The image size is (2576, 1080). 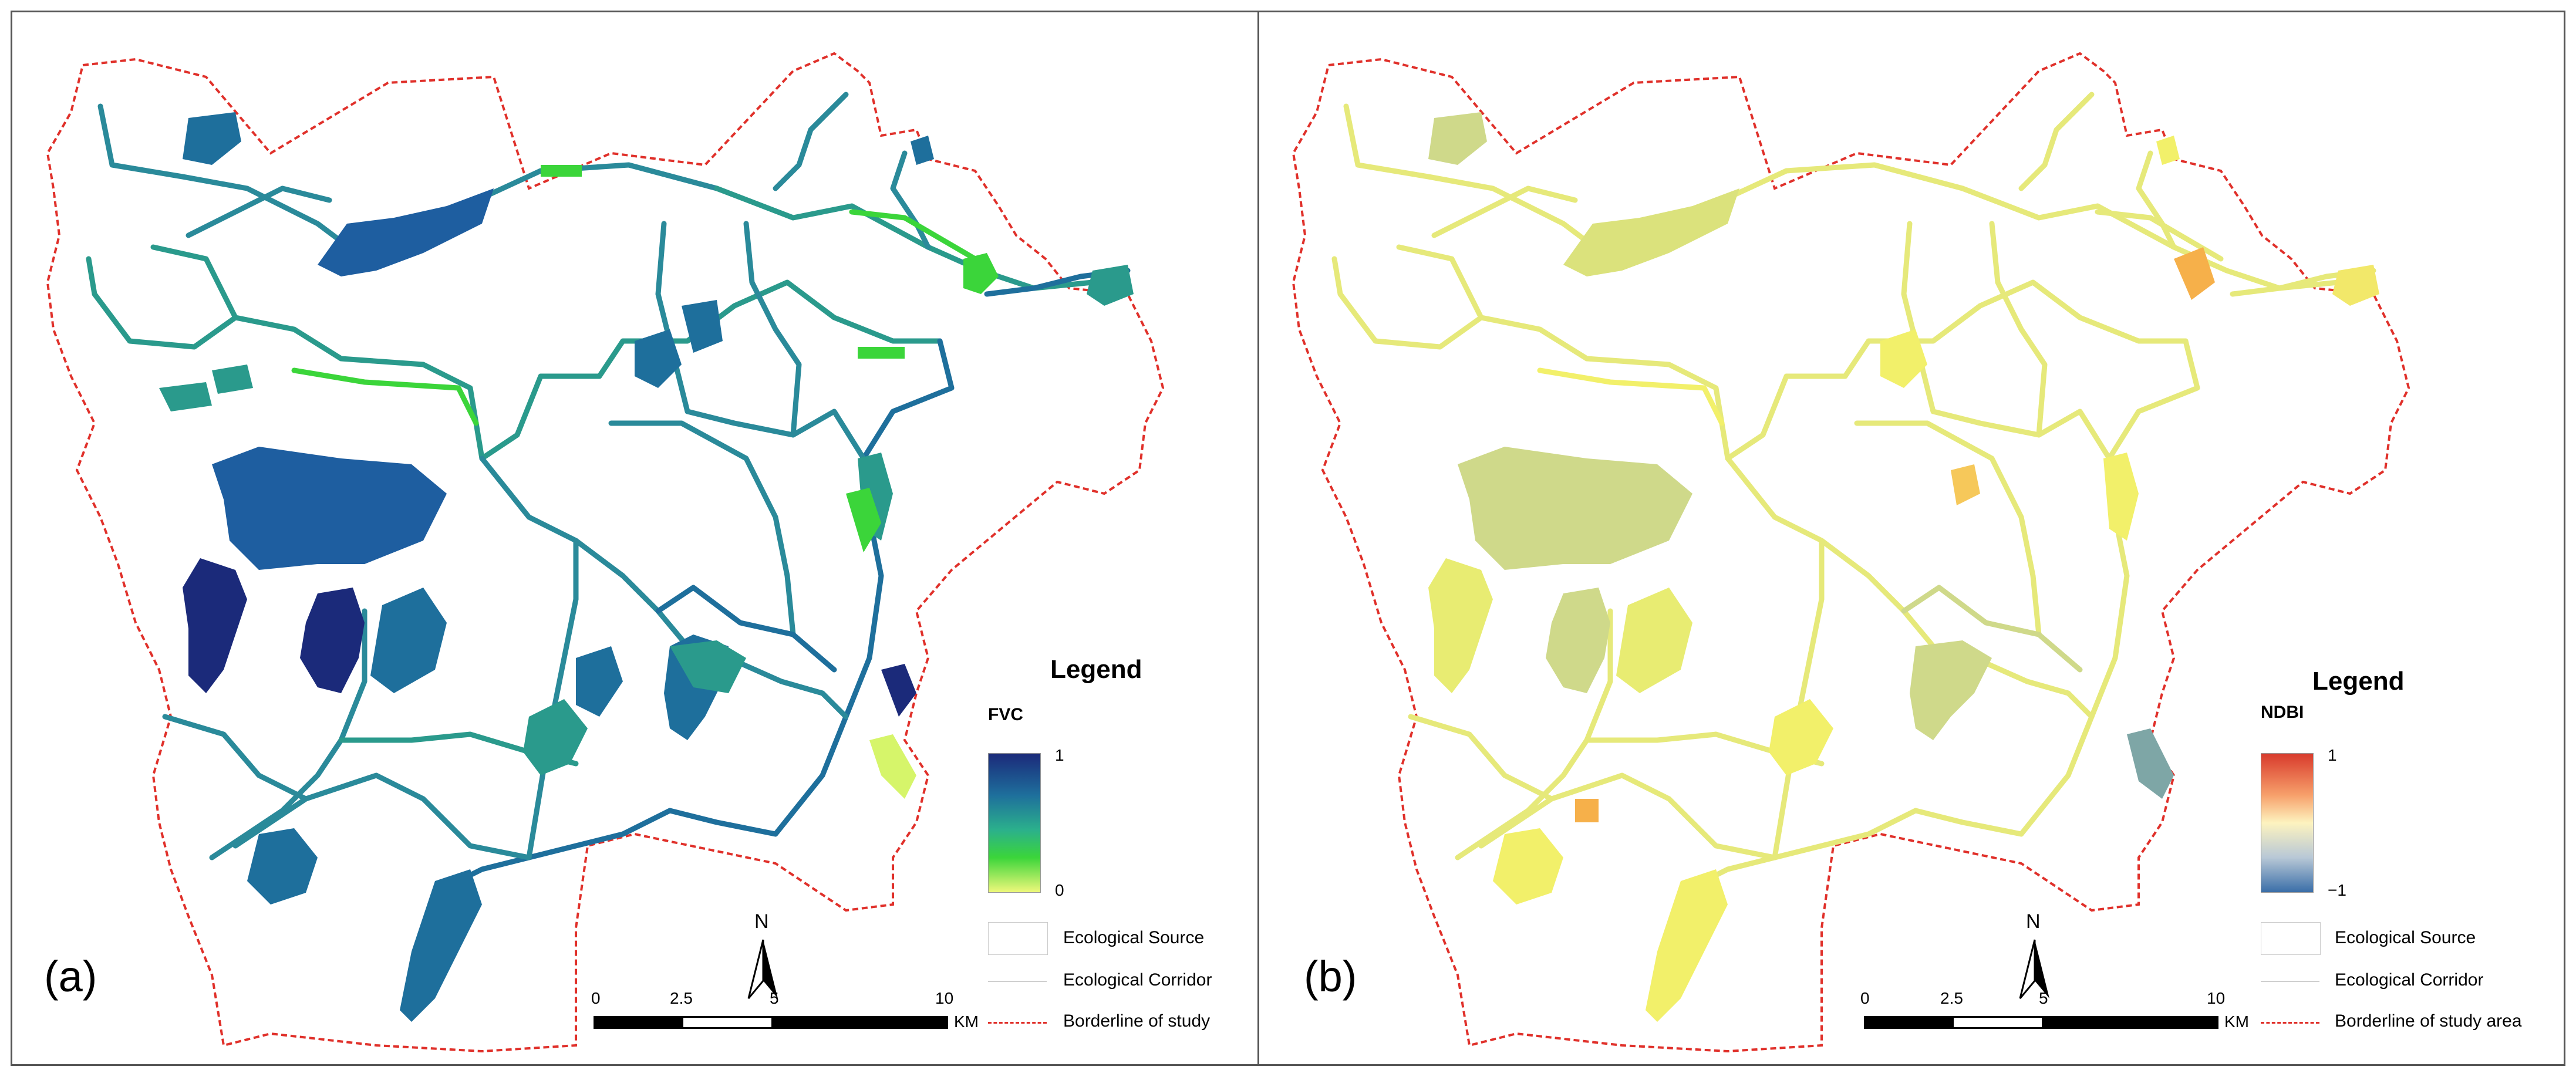 I want to click on fvc-ramp-title: FVC, so click(x=1005, y=715).